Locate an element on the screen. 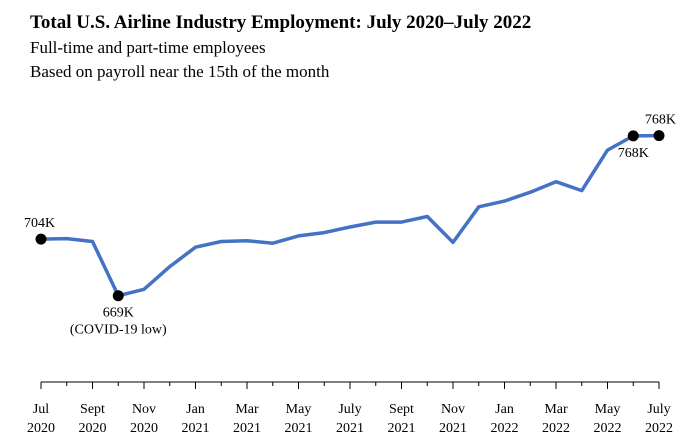  chart-subtitle-line-1: Full-time and part-time employees is located at coordinates (148, 47).